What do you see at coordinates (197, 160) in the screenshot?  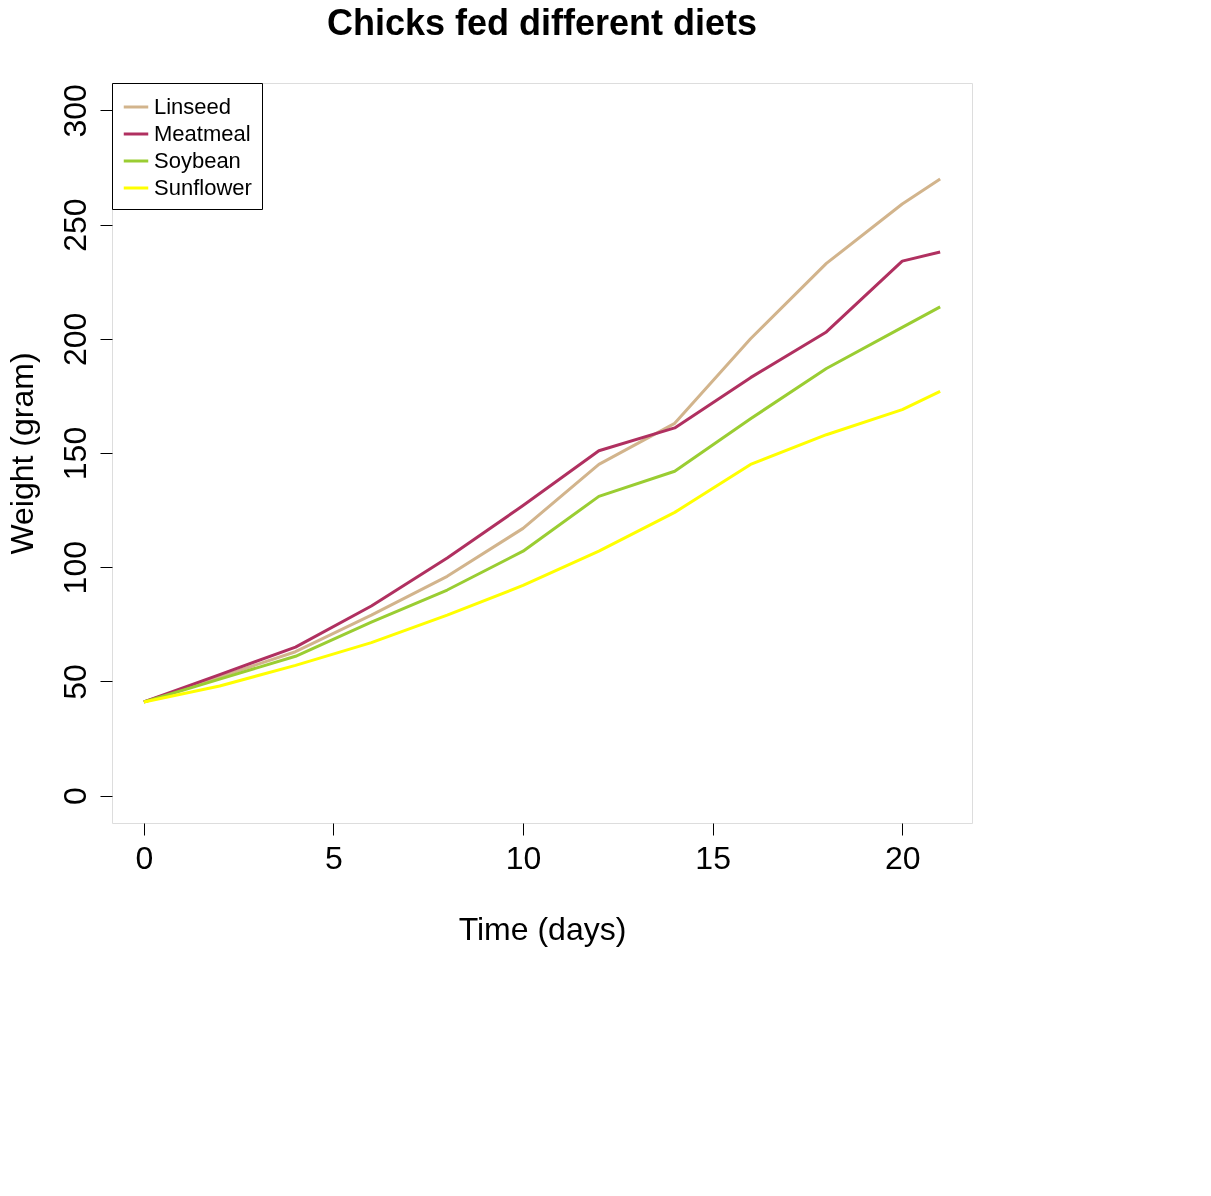 I see `legend-label: Soybean` at bounding box center [197, 160].